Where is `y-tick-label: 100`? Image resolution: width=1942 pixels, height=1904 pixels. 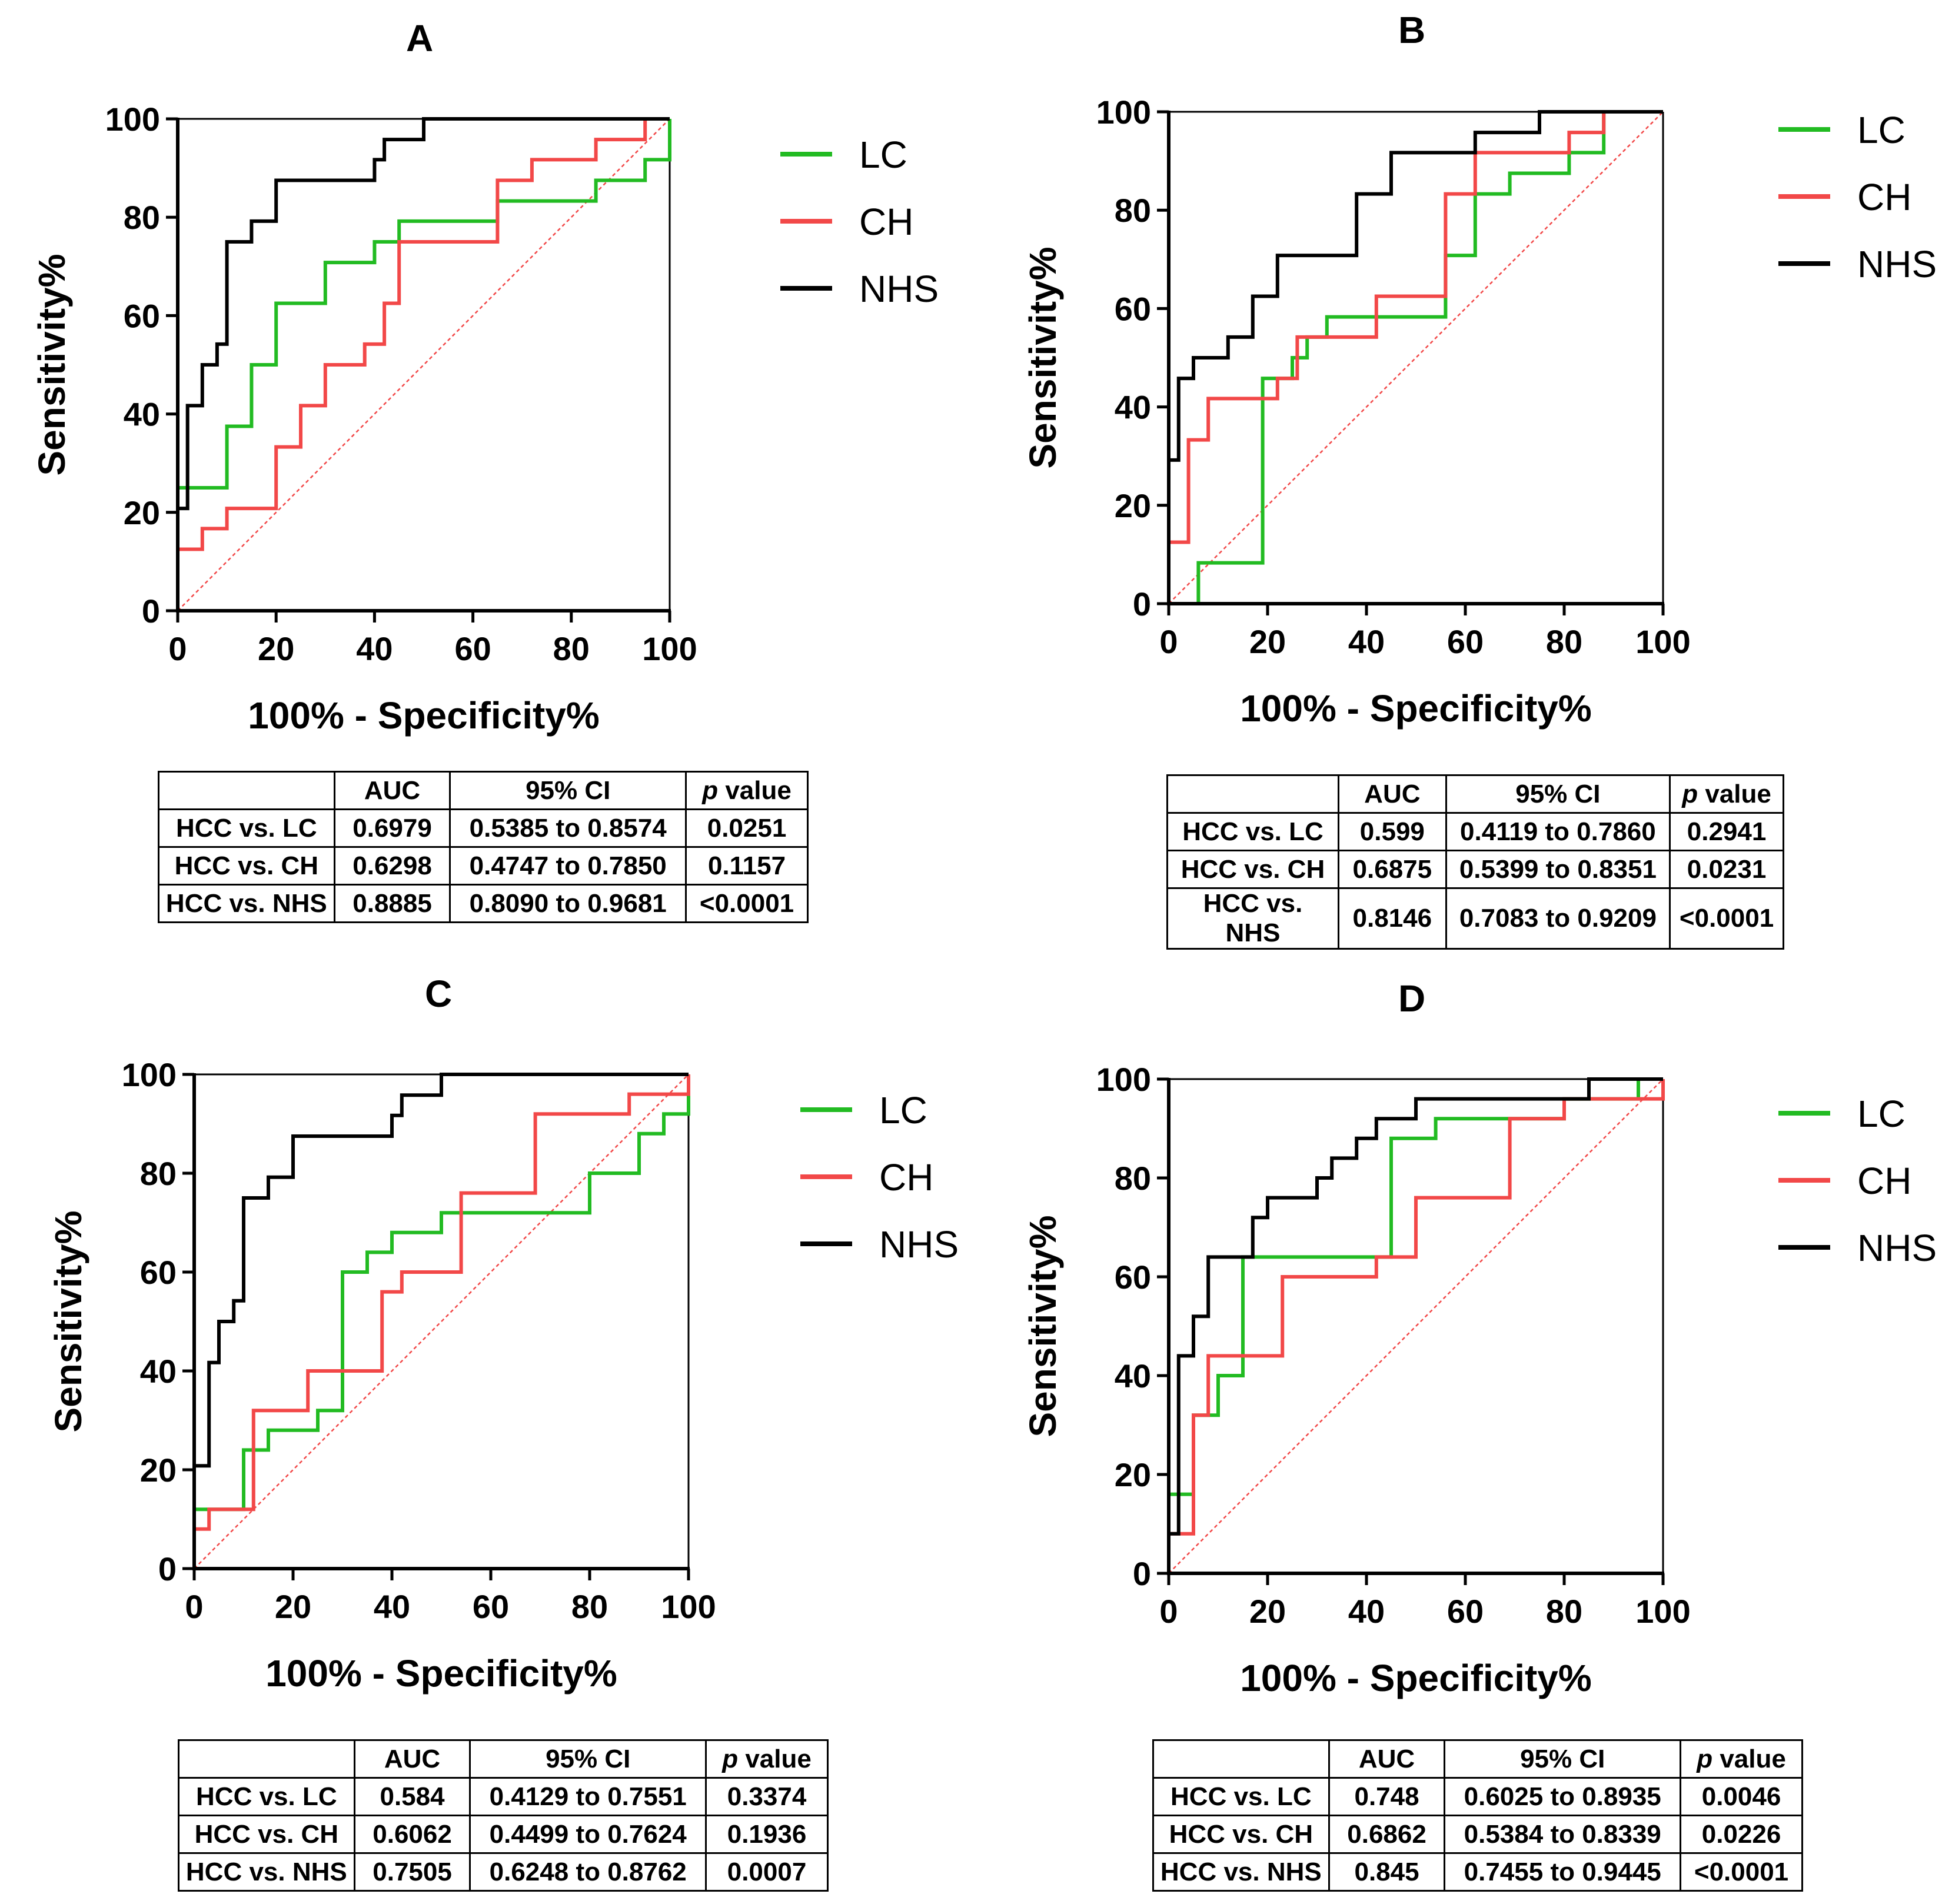 y-tick-label: 100 is located at coordinates (132, 119).